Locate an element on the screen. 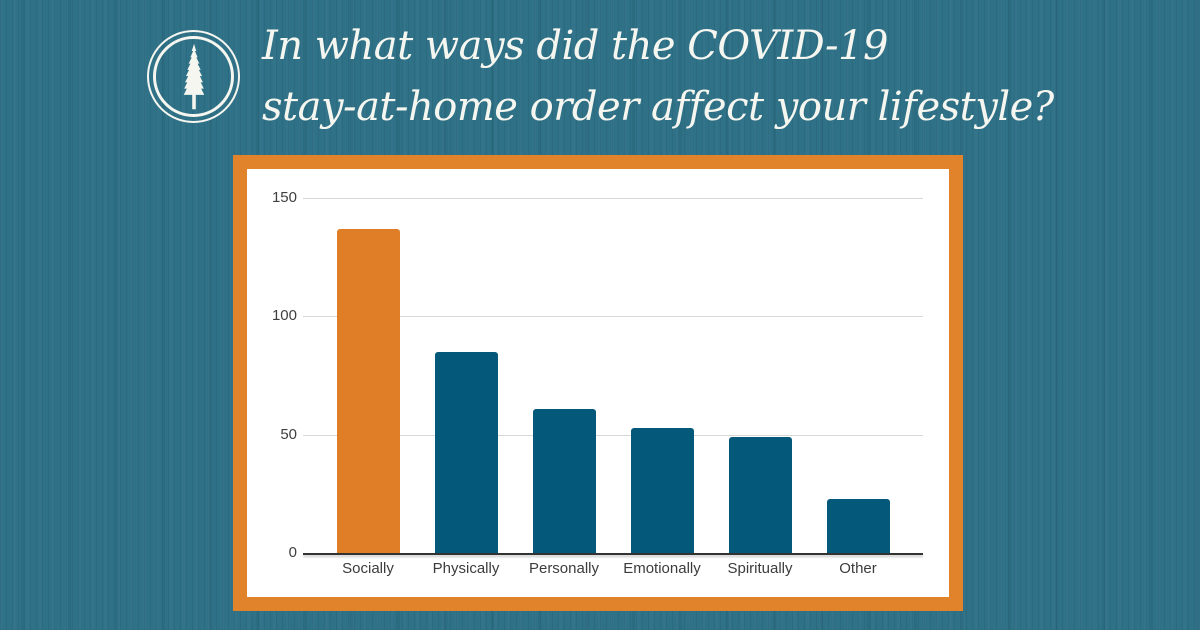 This screenshot has width=1200, height=630. y-tick-label-0: 0 is located at coordinates (292, 552).